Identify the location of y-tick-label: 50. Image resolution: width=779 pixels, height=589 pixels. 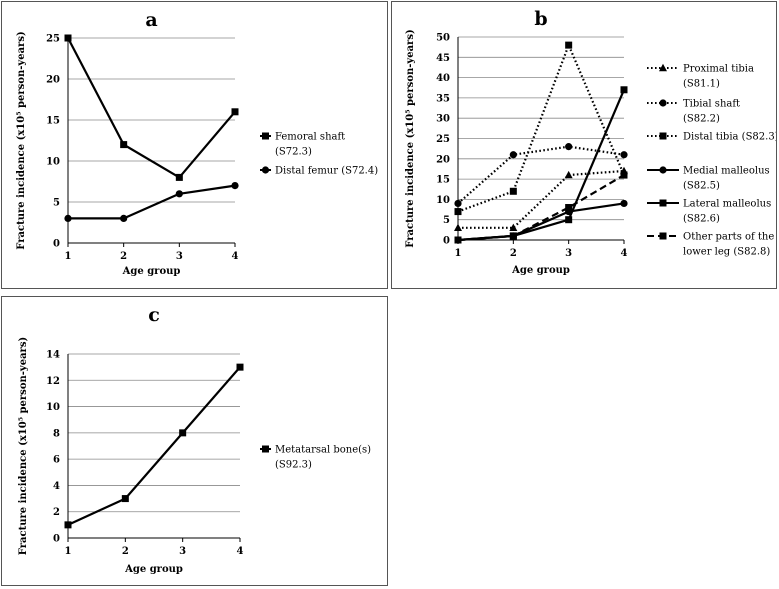
(443, 38).